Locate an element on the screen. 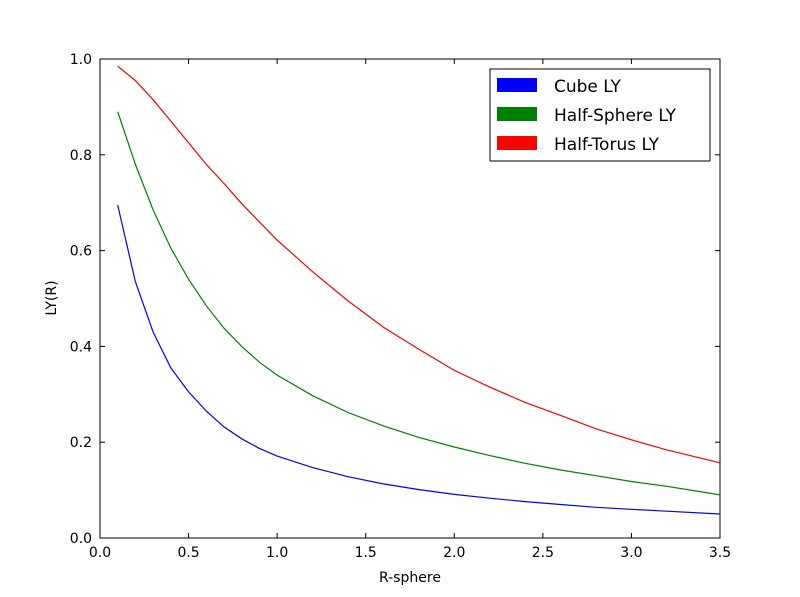  y-tick-label: 0.8 is located at coordinates (81, 156).